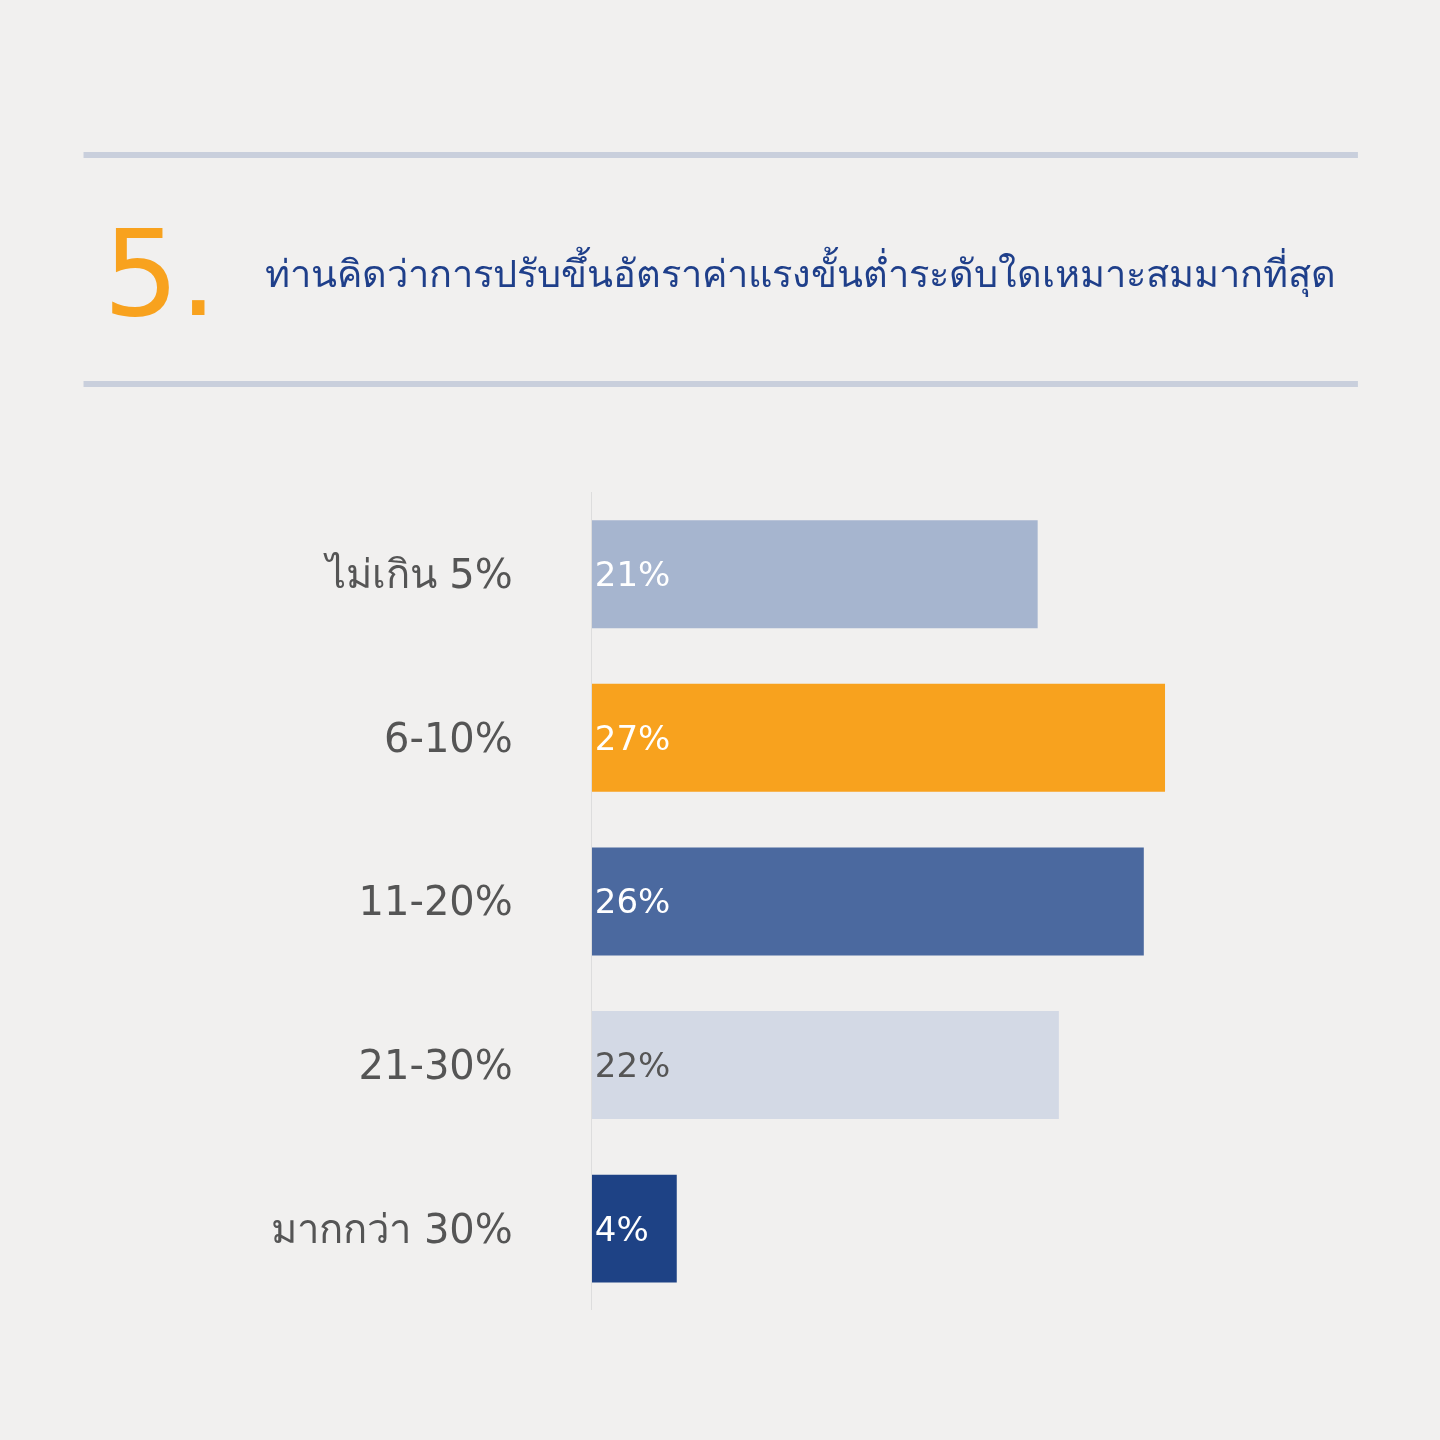 This screenshot has width=1440, height=1440. I want to click on data-label: 27%, so click(632, 737).